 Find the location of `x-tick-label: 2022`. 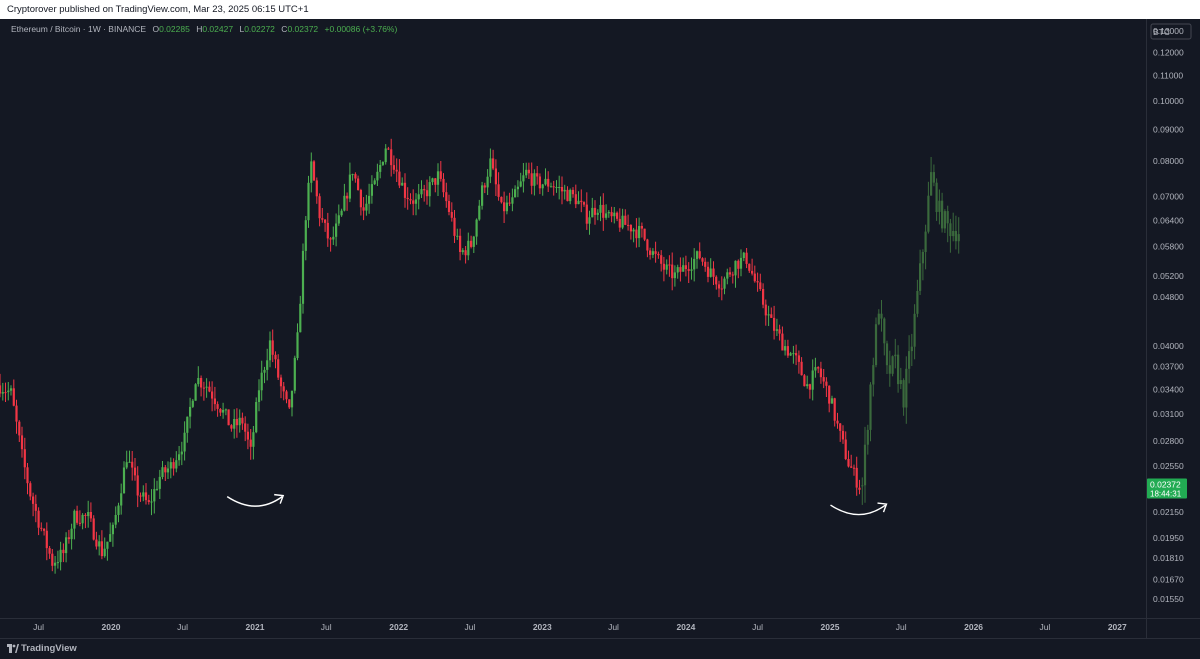

x-tick-label: 2022 is located at coordinates (398, 627).